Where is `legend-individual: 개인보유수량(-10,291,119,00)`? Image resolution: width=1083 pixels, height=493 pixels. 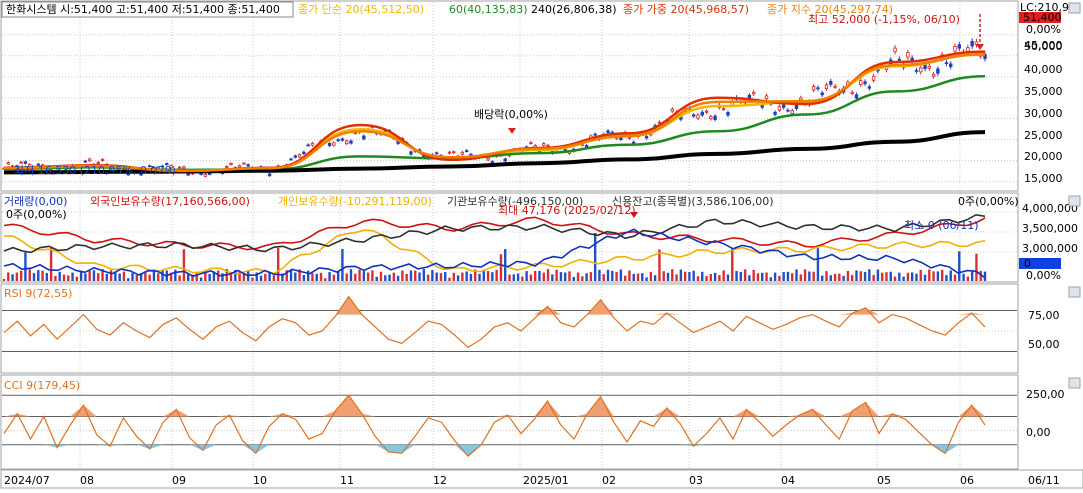
legend-individual: 개인보유수량(-10,291,119,00) is located at coordinates (355, 201).